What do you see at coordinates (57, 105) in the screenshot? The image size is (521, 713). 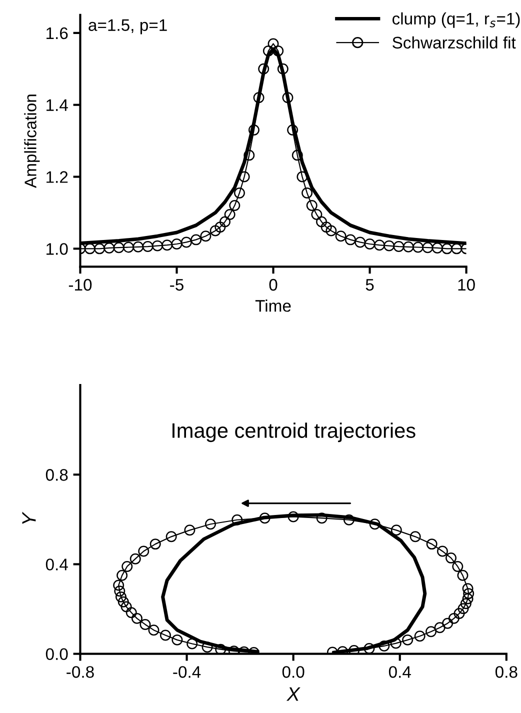 I see `y-tick-label: 1.4` at bounding box center [57, 105].